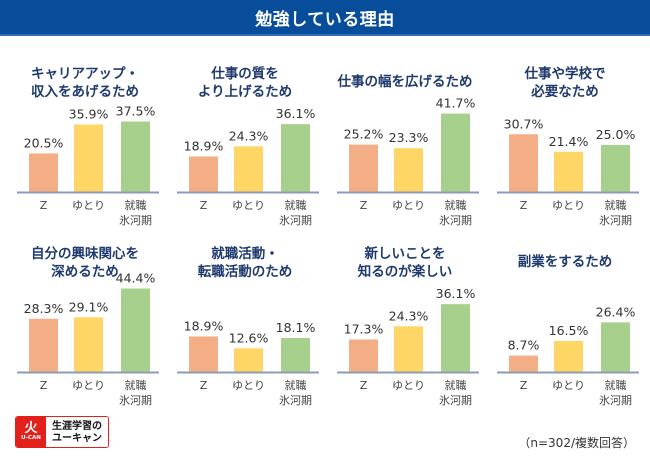 The width and height of the screenshot is (650, 463). I want to click on value-label: 12.6%, so click(249, 337).